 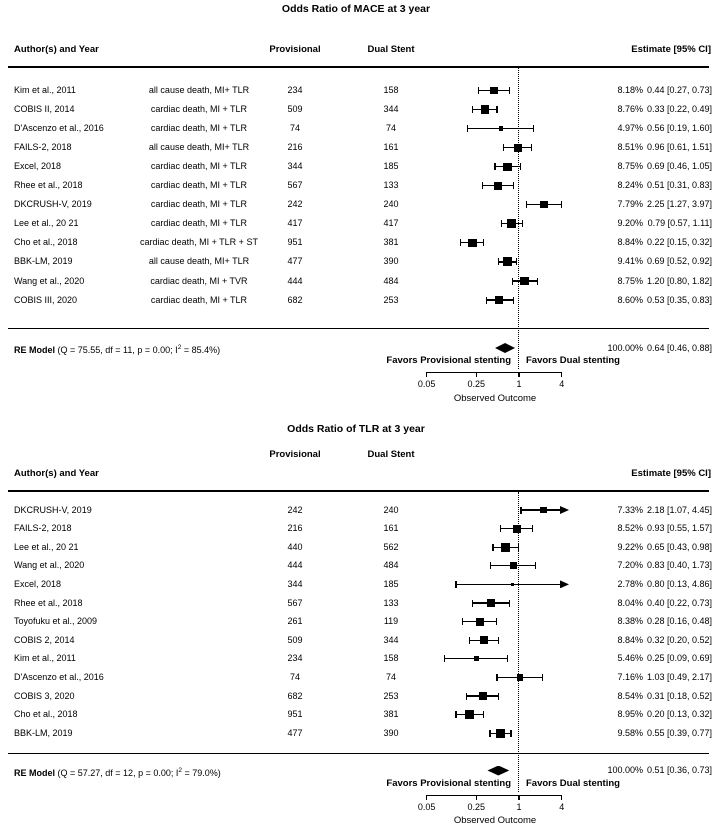 I want to click on weight-percent-value: 7.16%, so click(x=630, y=676).